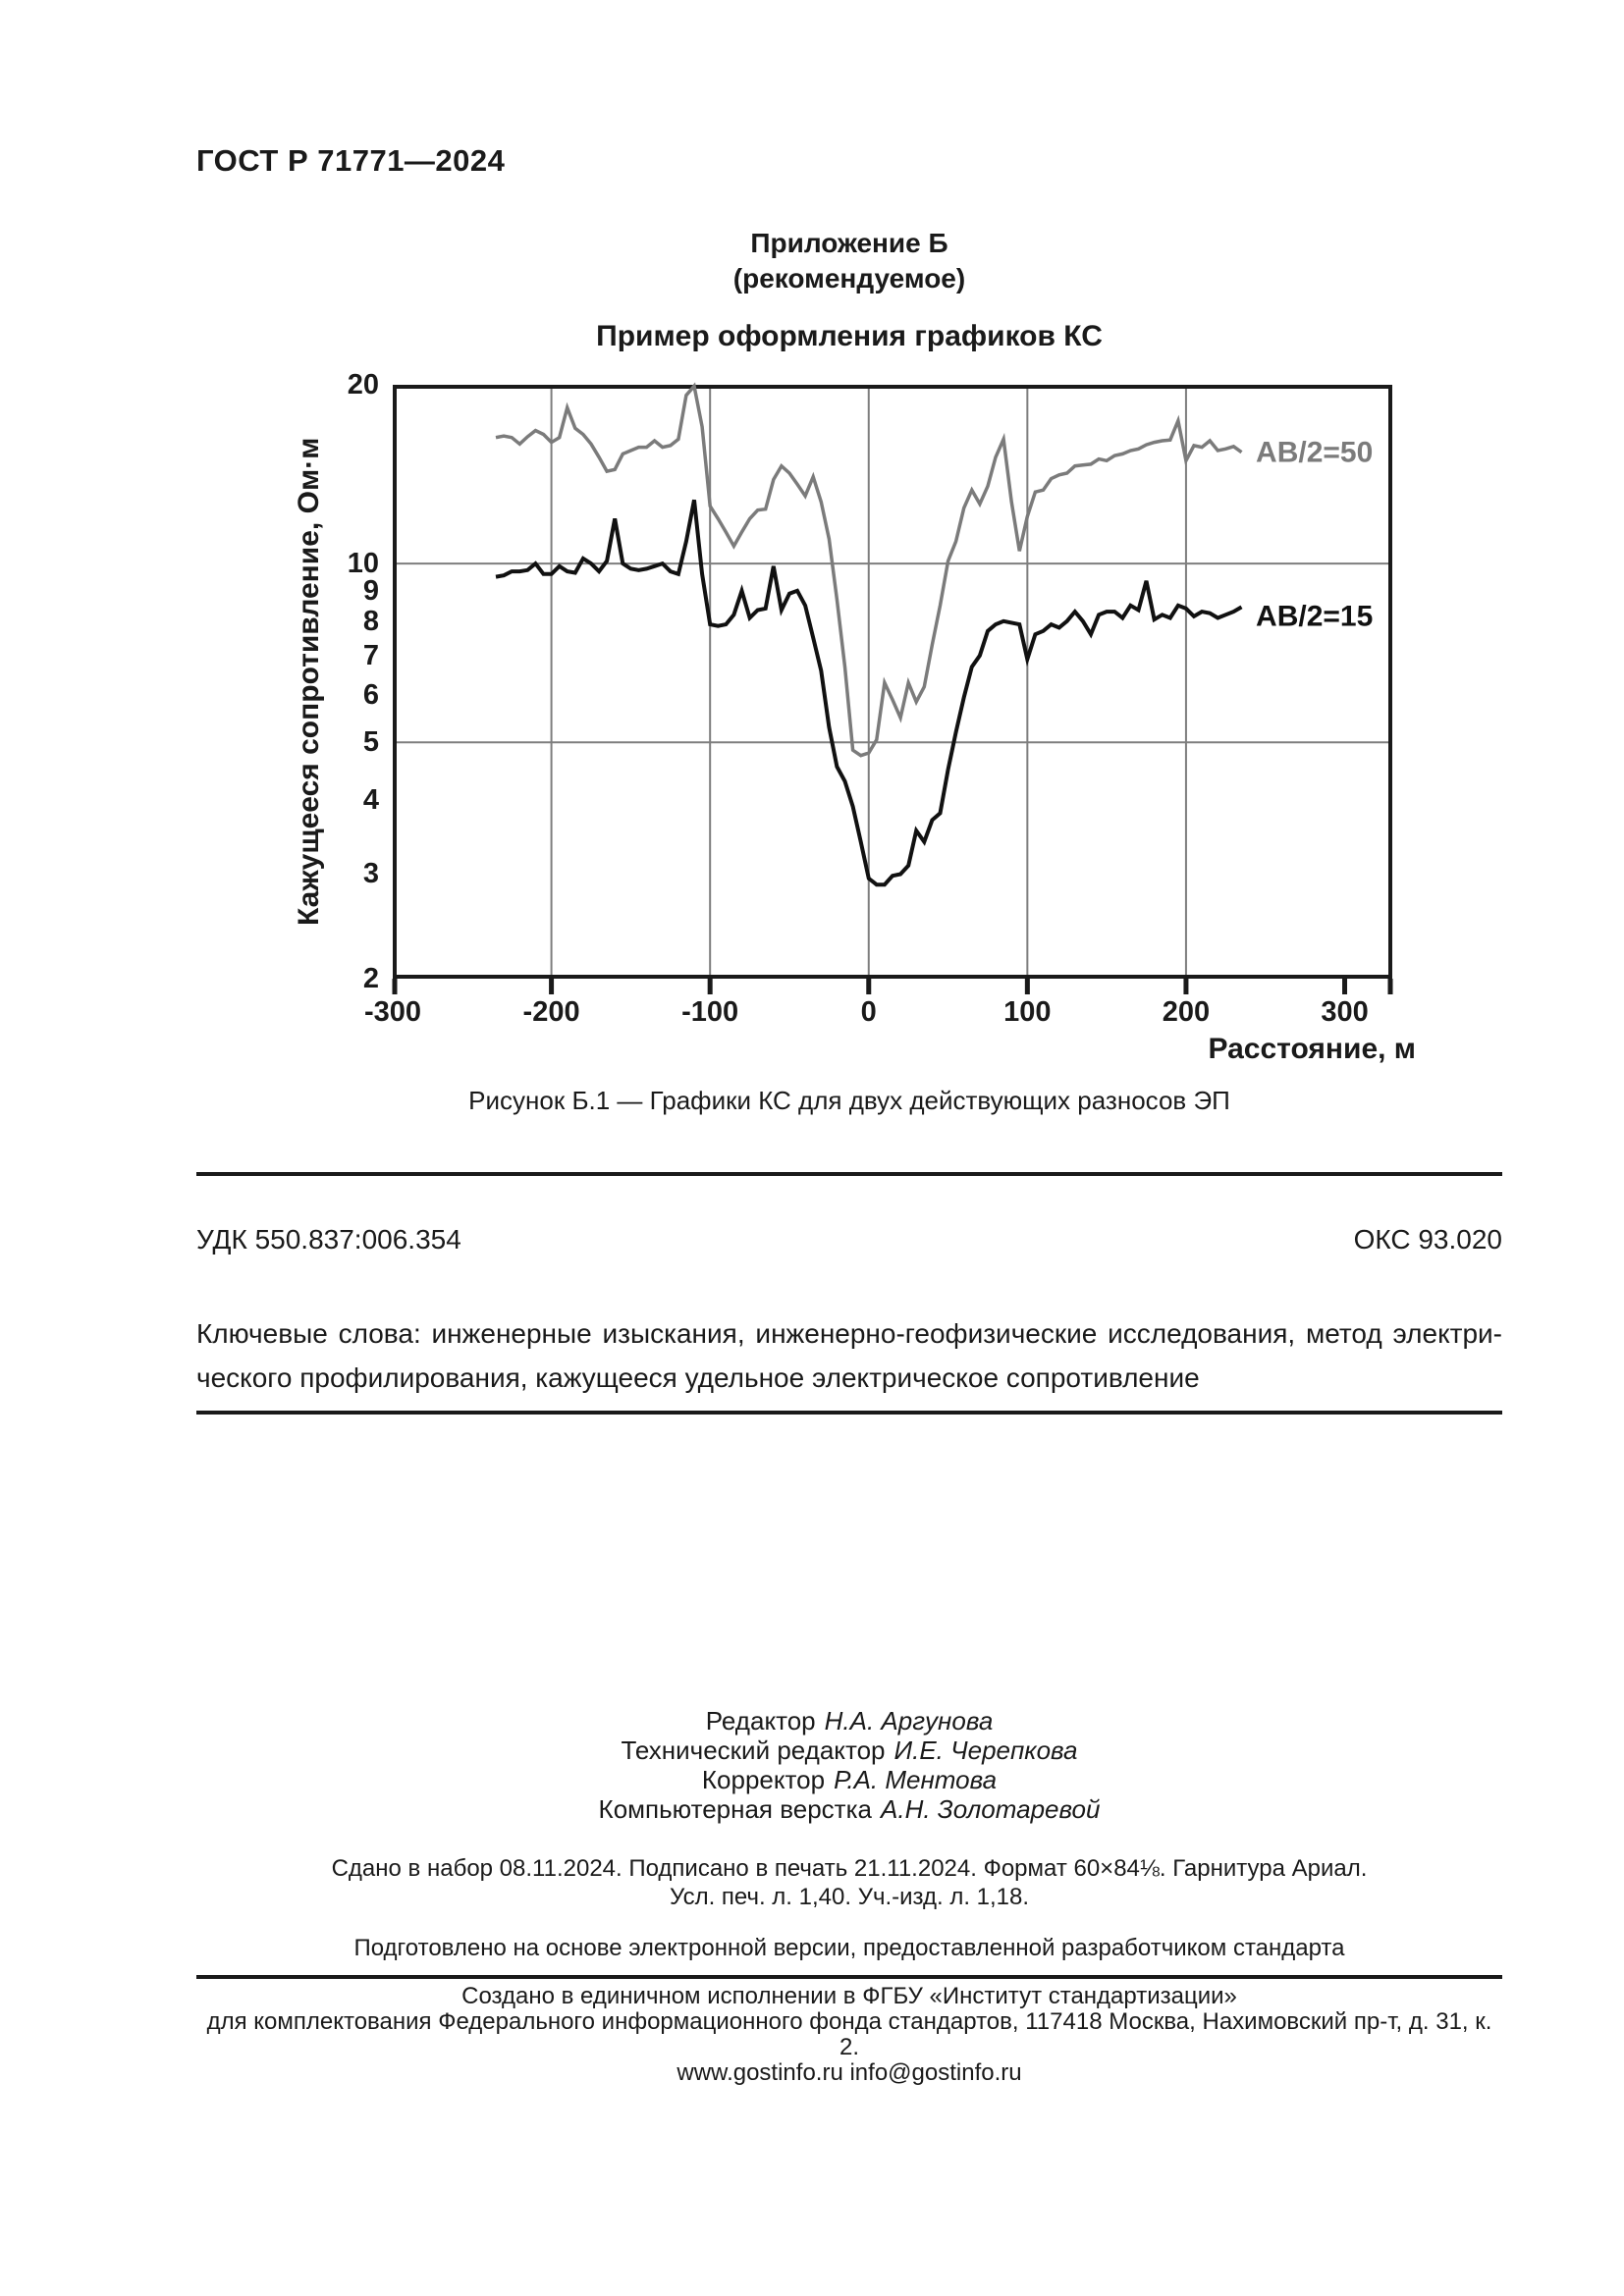  What do you see at coordinates (849, 1977) in the screenshot?
I see `divider-rule-bottom` at bounding box center [849, 1977].